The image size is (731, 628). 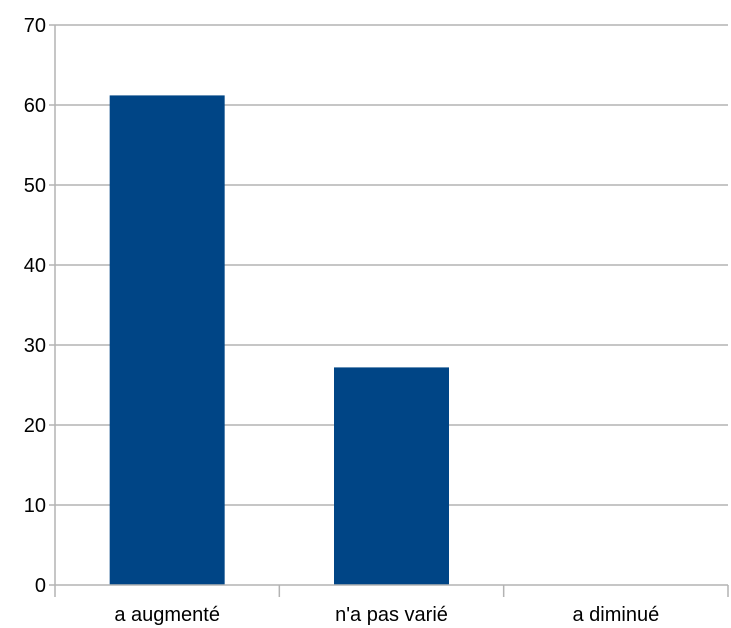 What do you see at coordinates (40, 586) in the screenshot?
I see `y-tick-label: 0` at bounding box center [40, 586].